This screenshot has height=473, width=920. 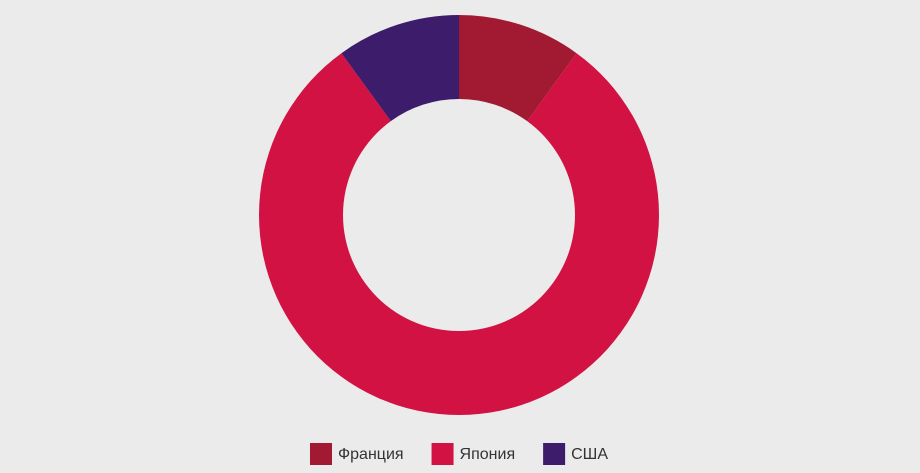 I want to click on legend-label: США, so click(x=589, y=454).